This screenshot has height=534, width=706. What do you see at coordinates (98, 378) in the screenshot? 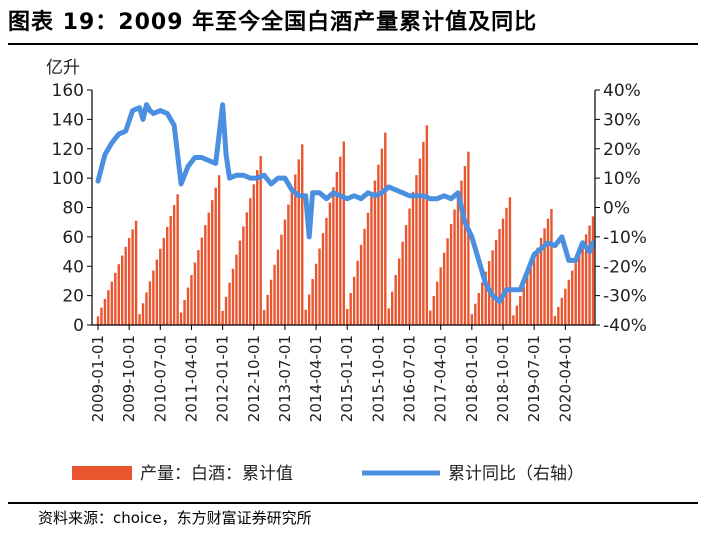
I see `x-tick-label: 2009-01-01` at bounding box center [98, 378].